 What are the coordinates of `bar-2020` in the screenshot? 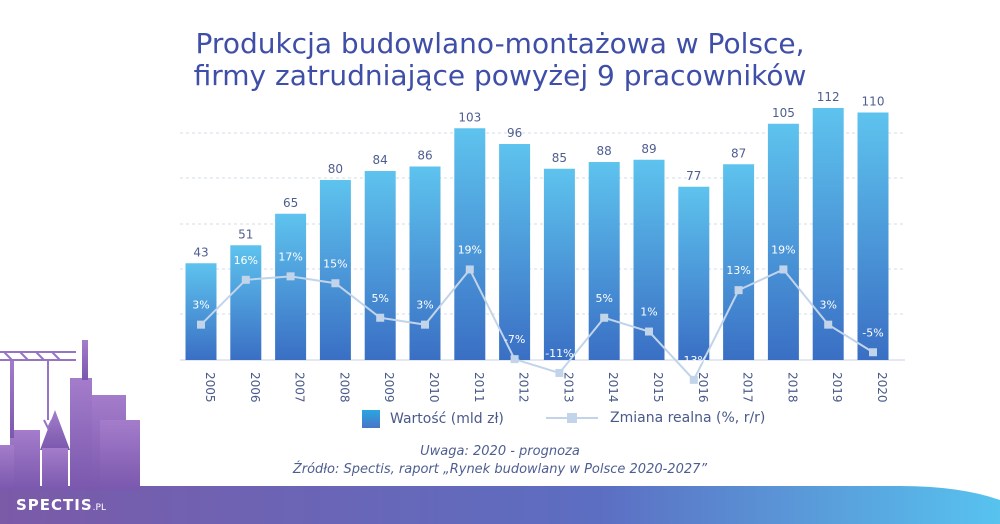 It's located at (873, 236).